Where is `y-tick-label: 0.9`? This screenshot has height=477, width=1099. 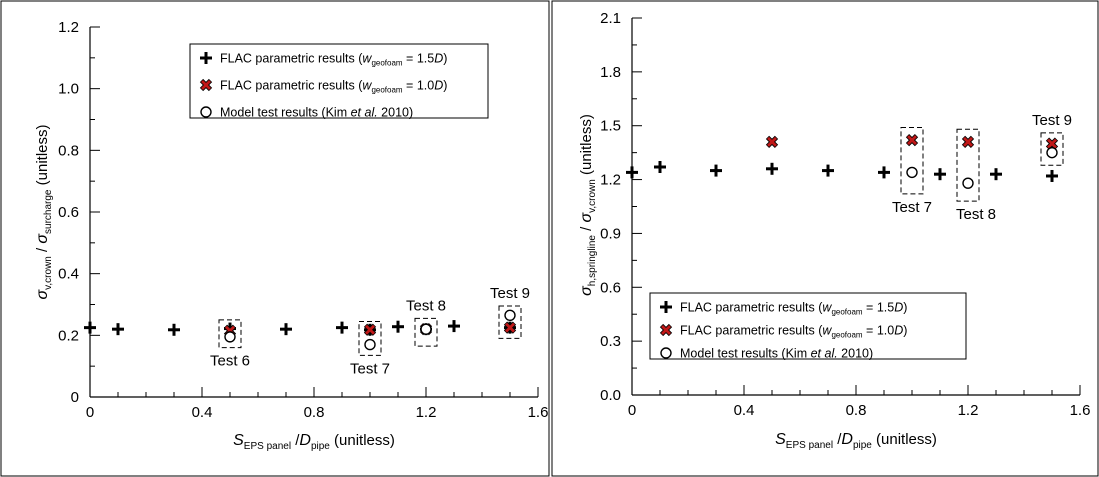 y-tick-label: 0.9 is located at coordinates (610, 233).